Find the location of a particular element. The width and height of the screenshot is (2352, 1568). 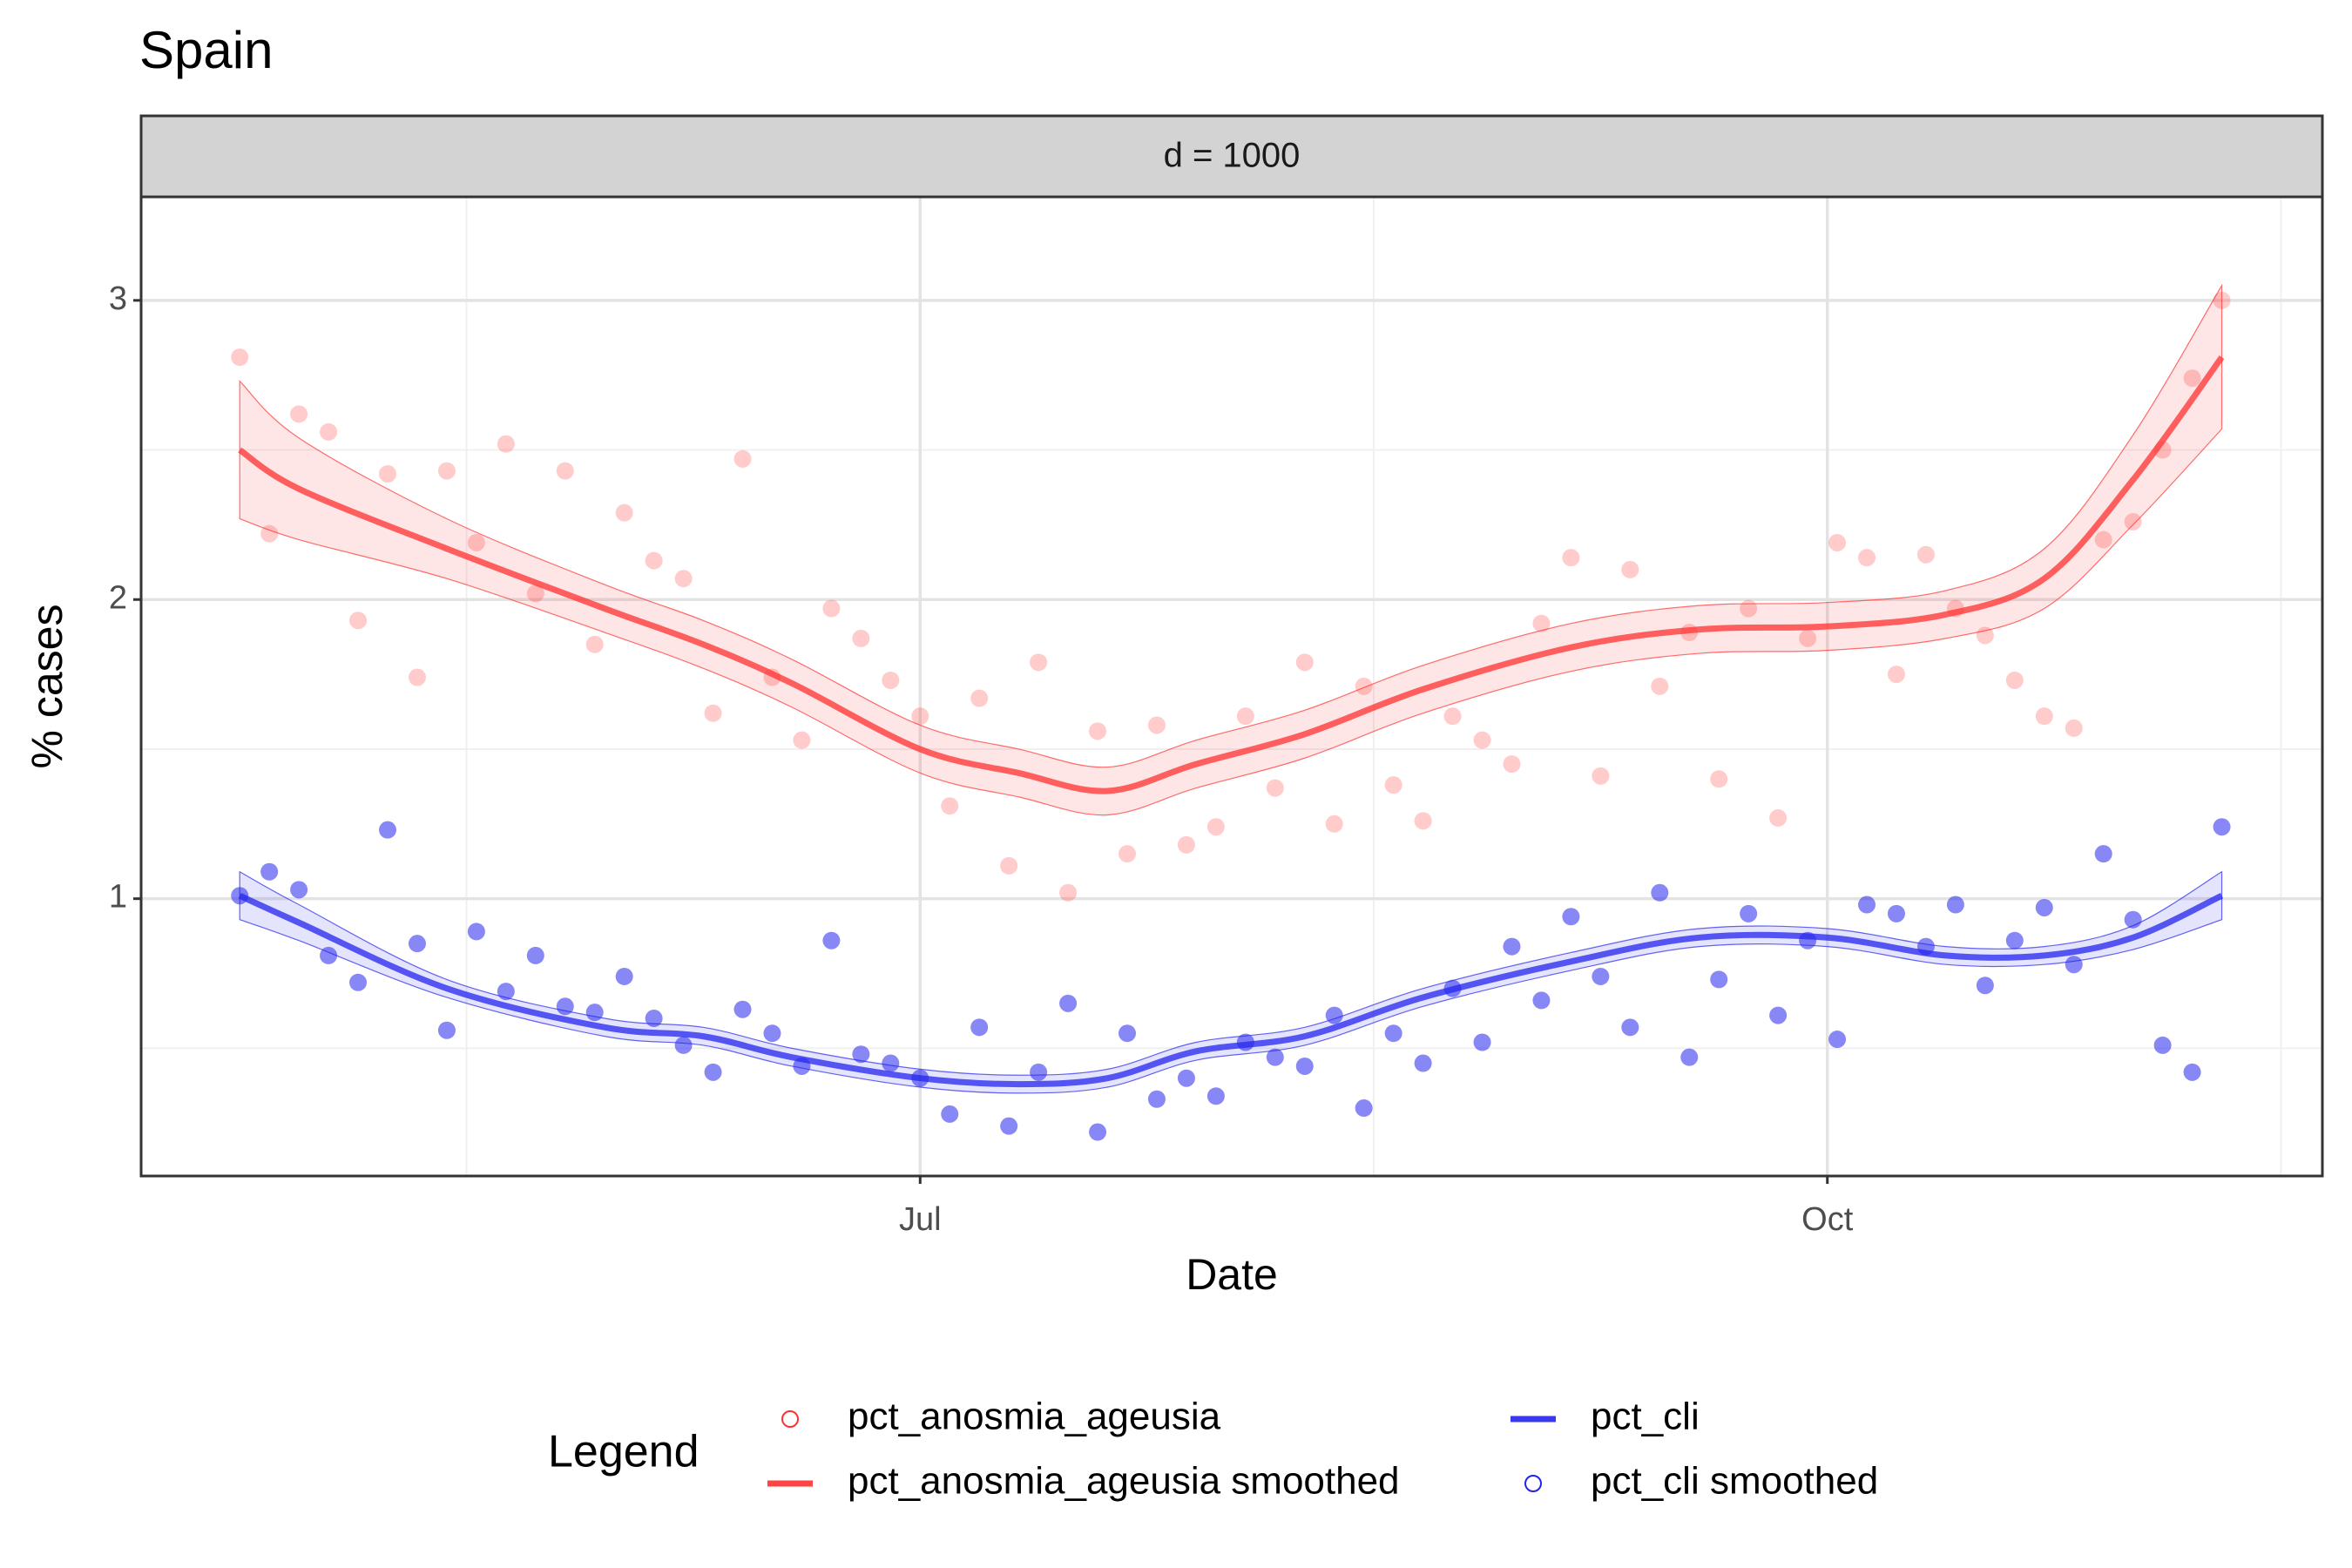

legend-label: pct_anosmia_ageusia is located at coordinates (1034, 1417).